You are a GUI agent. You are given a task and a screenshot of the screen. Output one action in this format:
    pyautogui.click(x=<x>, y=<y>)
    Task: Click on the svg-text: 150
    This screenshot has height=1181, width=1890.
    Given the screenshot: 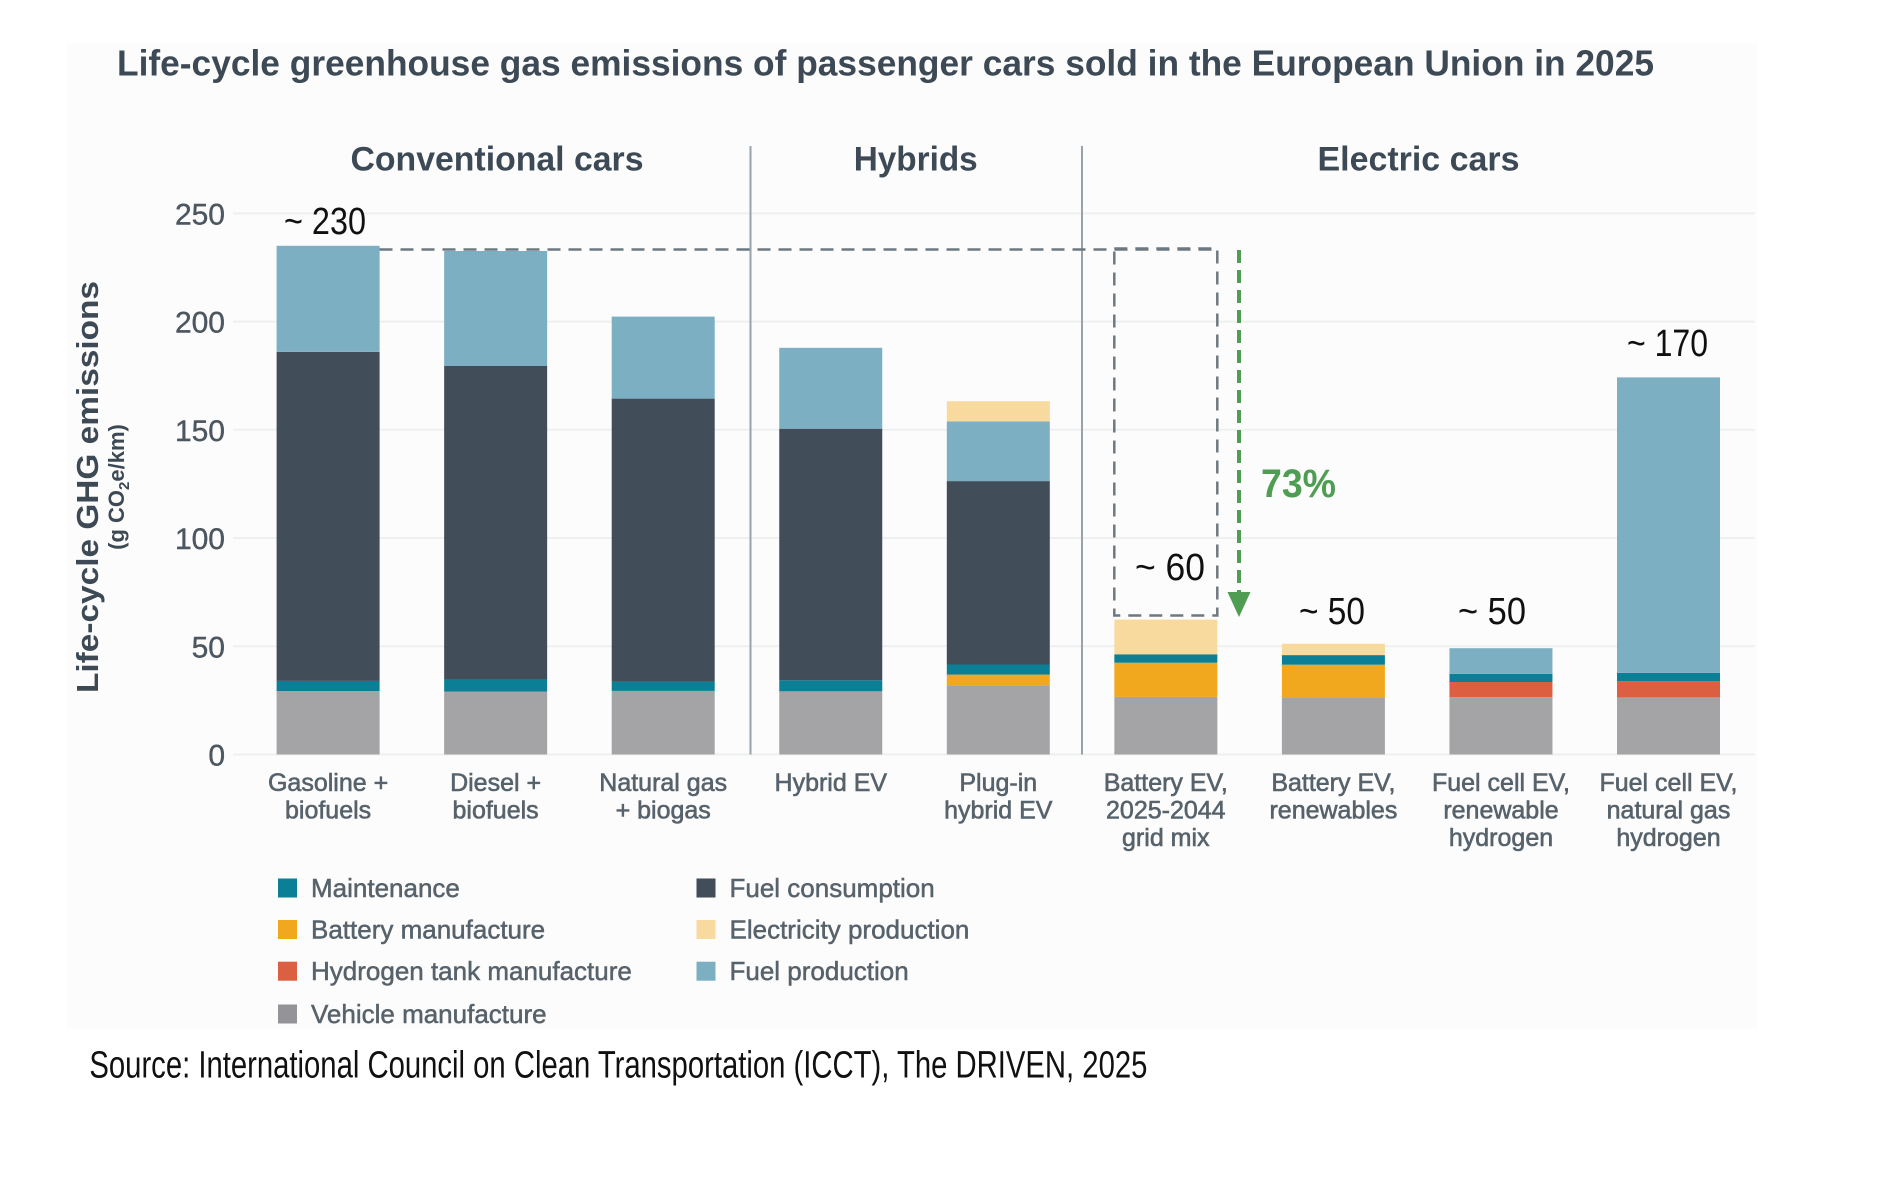 What is the action you would take?
    pyautogui.click(x=200, y=431)
    